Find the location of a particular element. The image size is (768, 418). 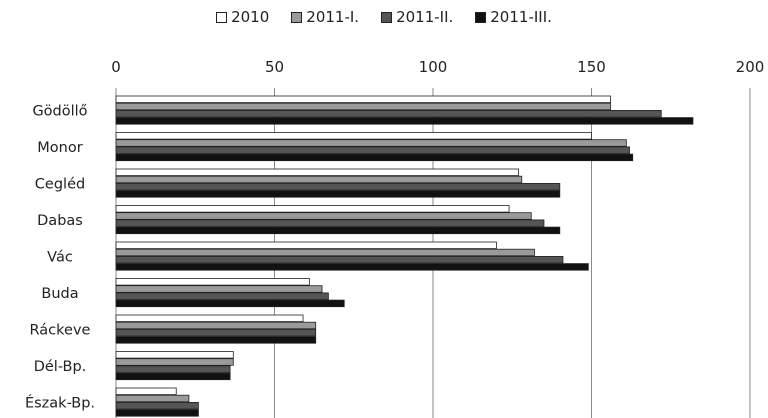

x-tick-label-100: 100 is located at coordinates (433, 67).